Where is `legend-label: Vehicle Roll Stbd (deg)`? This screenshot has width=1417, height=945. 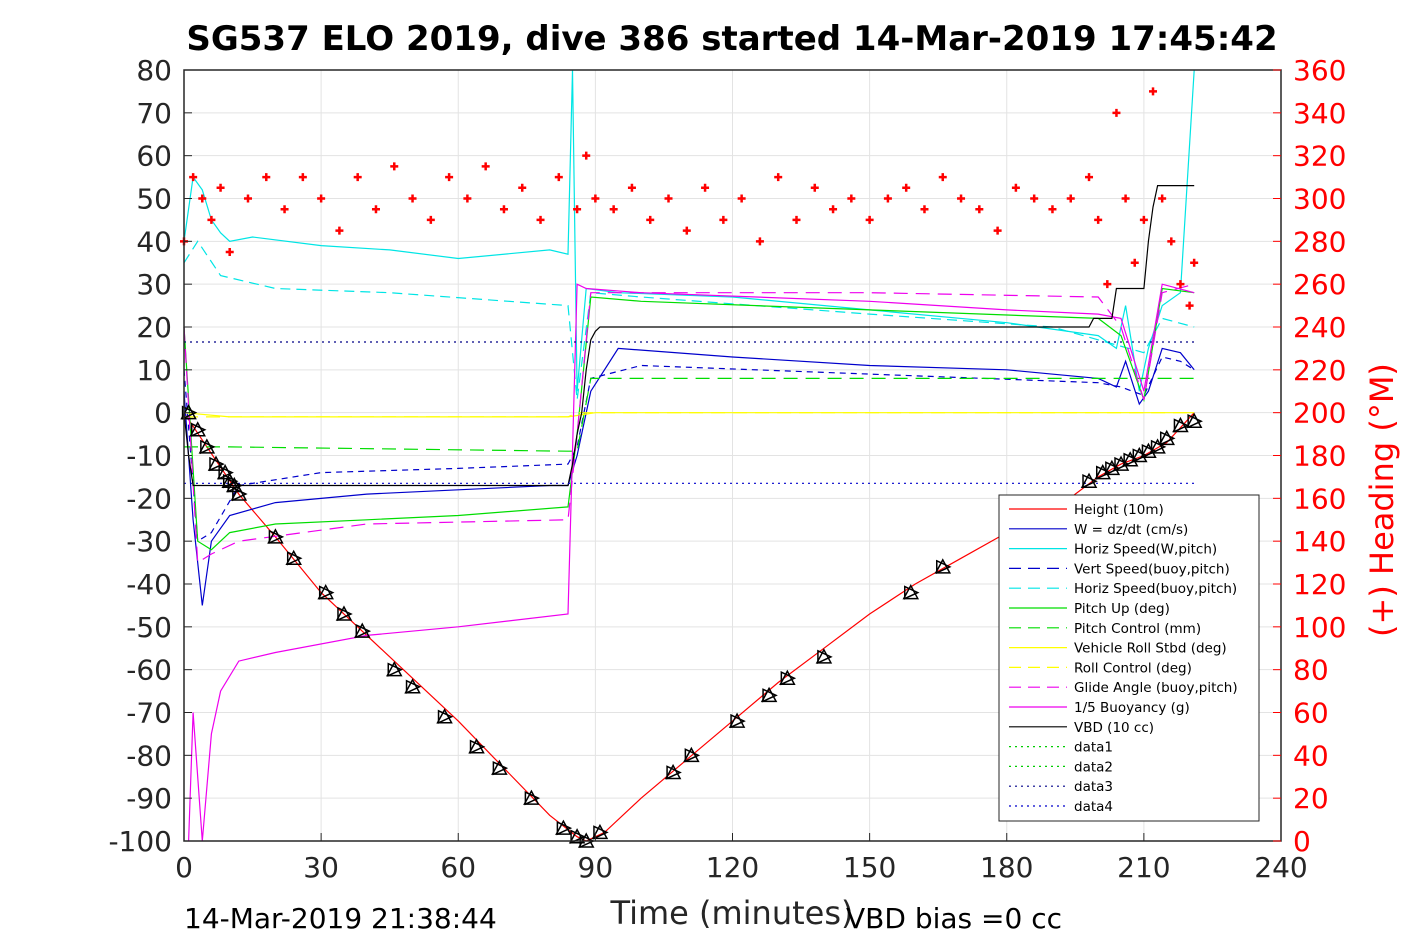 legend-label: Vehicle Roll Stbd (deg) is located at coordinates (1150, 649).